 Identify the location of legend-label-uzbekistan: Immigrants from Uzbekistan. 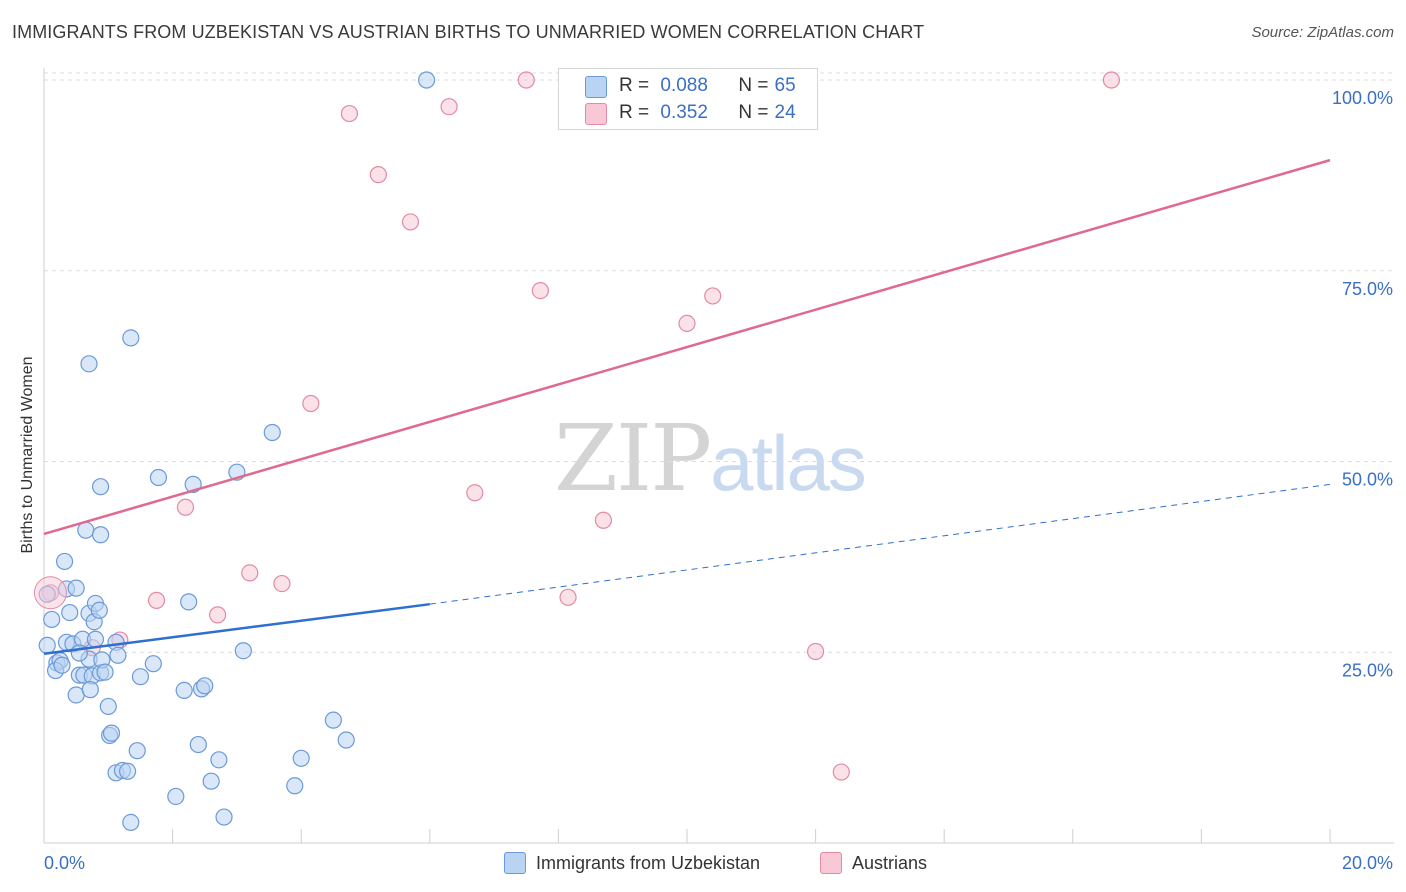
(648, 862).